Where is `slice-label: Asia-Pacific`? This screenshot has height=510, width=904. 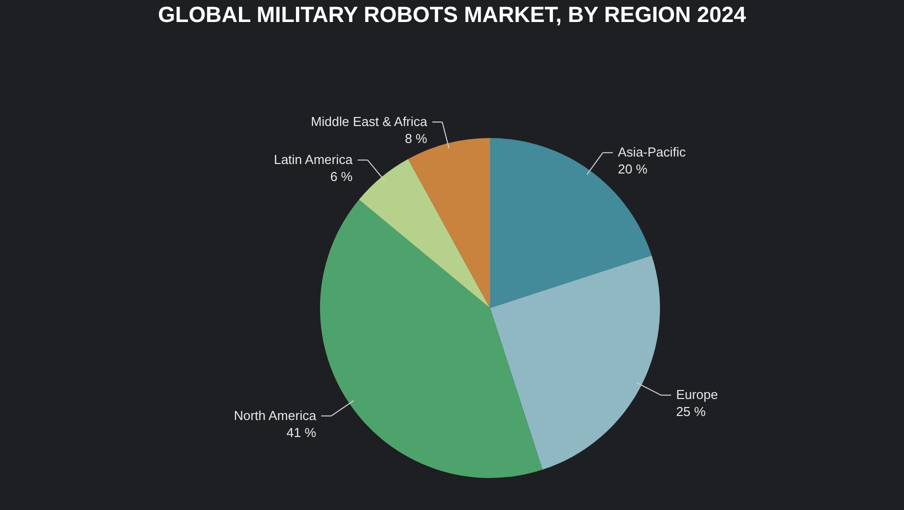 slice-label: Asia-Pacific is located at coordinates (652, 152).